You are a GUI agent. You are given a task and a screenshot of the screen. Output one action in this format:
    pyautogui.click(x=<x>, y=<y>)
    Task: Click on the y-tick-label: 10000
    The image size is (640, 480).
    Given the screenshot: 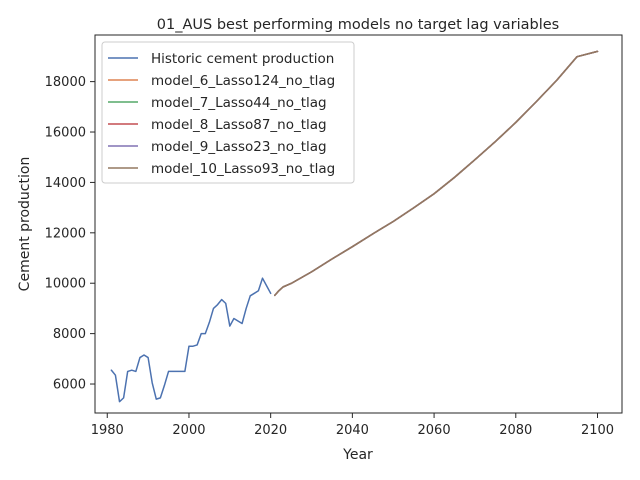 What is the action you would take?
    pyautogui.click(x=65, y=284)
    